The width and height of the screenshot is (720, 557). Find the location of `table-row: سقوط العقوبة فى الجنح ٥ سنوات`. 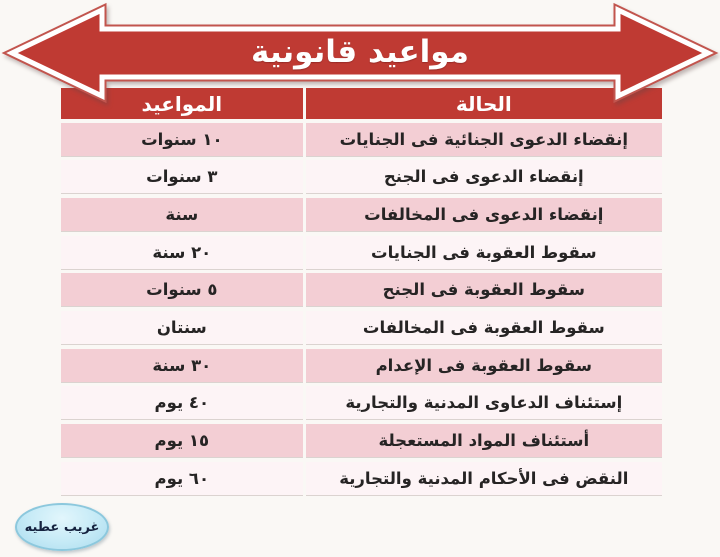

table-row: سقوط العقوبة فى الجنح ٥ سنوات is located at coordinates (361, 290).